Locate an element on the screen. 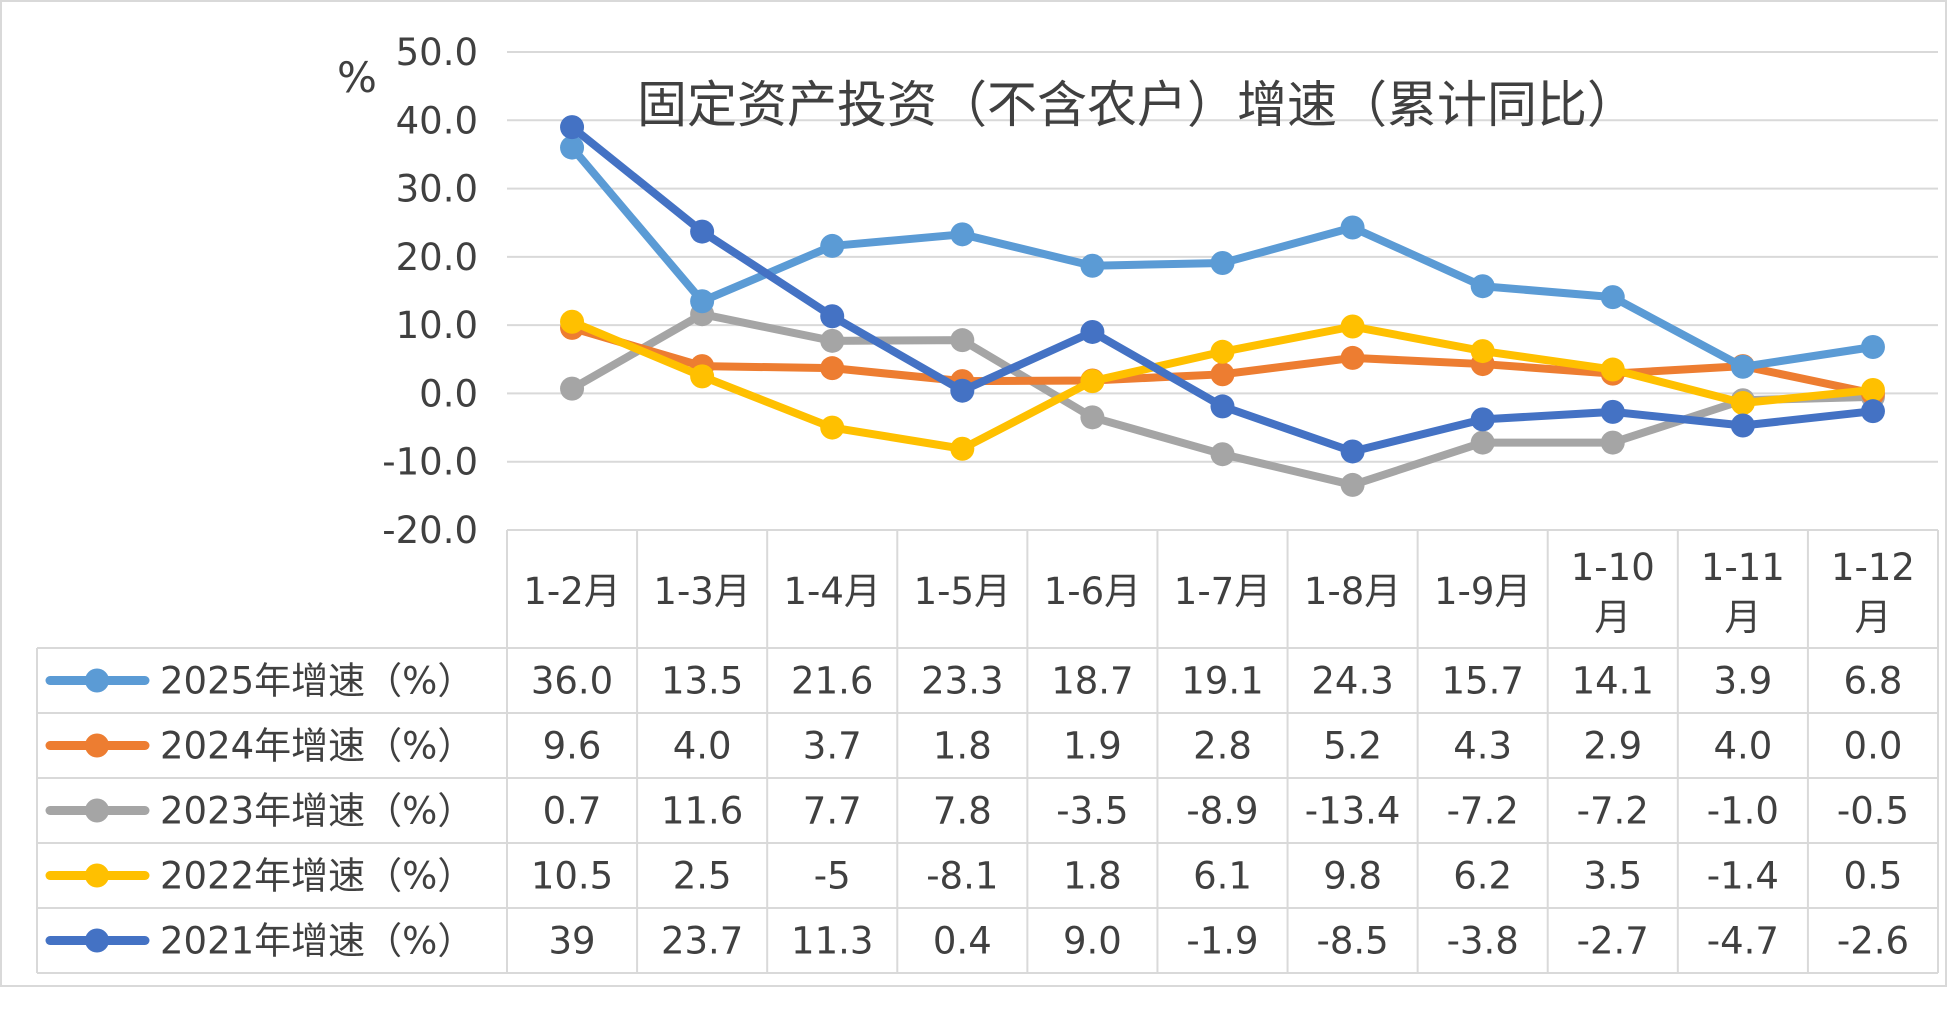 This screenshot has width=1947, height=1016. y-tick-label: 10.0 is located at coordinates (437, 325).